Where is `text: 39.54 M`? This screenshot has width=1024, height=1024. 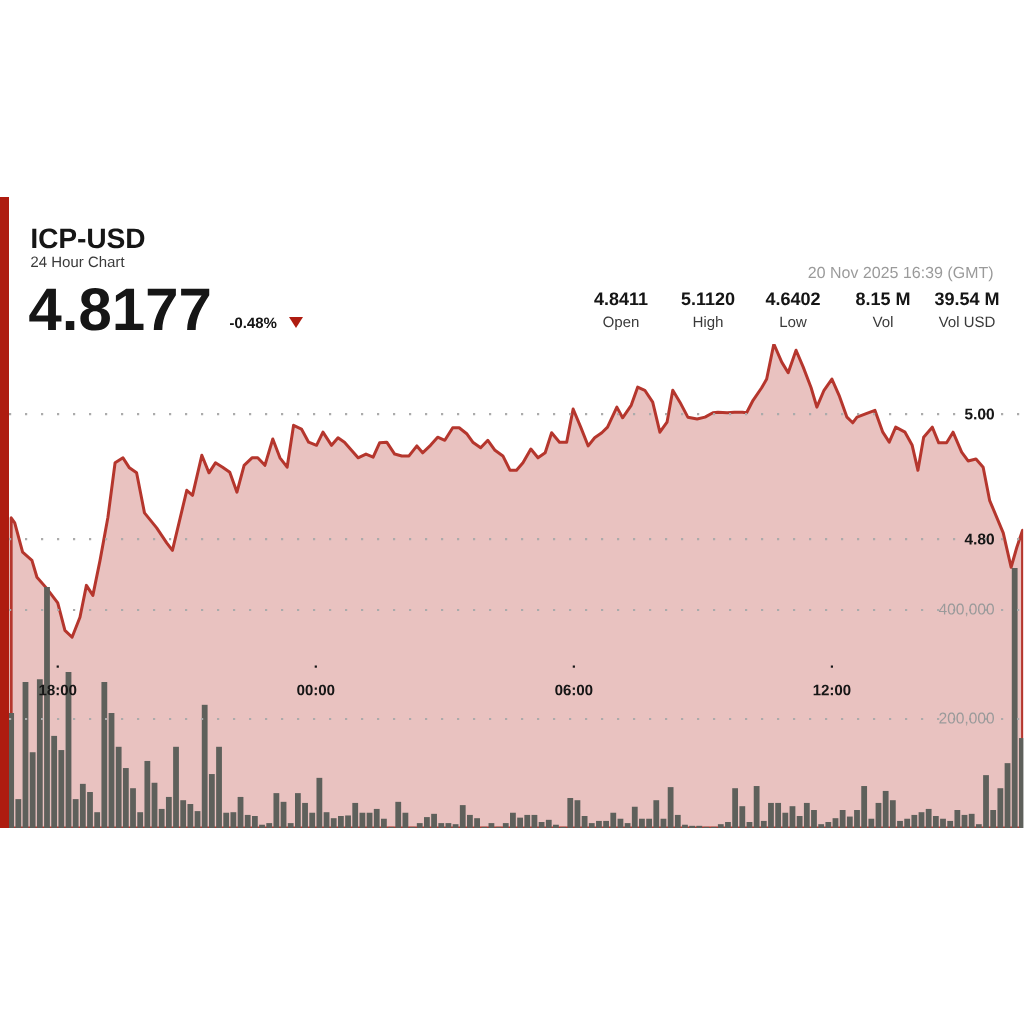
text: 39.54 M is located at coordinates (966, 299).